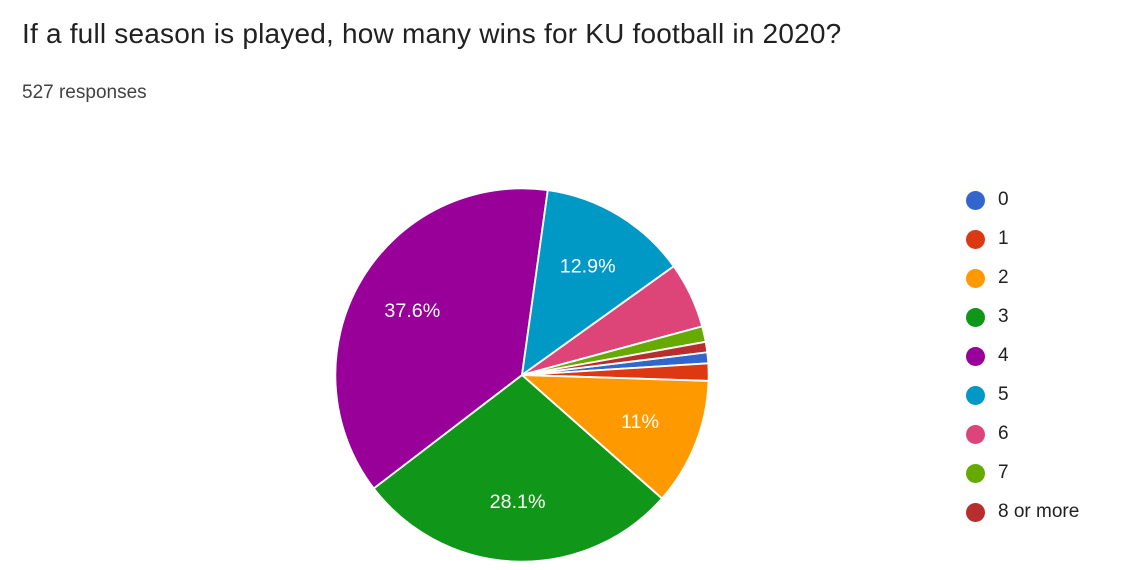 The image size is (1140, 570). Describe the element at coordinates (1003, 394) in the screenshot. I see `legend-label: 5` at that location.